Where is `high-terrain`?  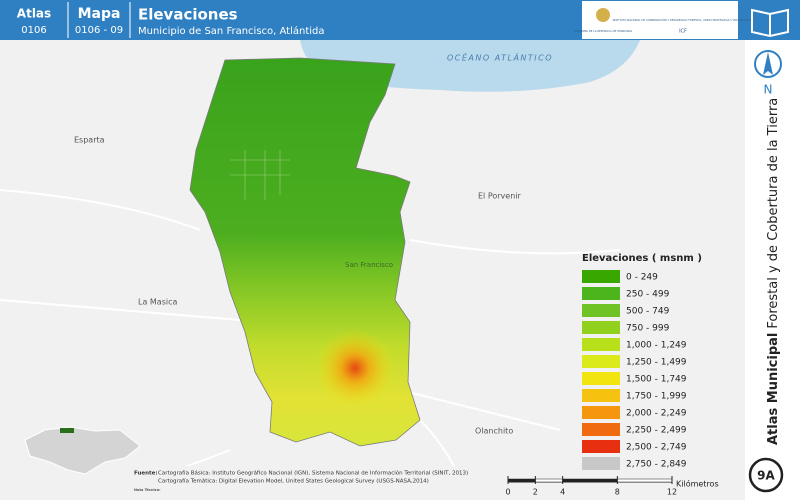
high-terrain is located at coordinates (332, 368).